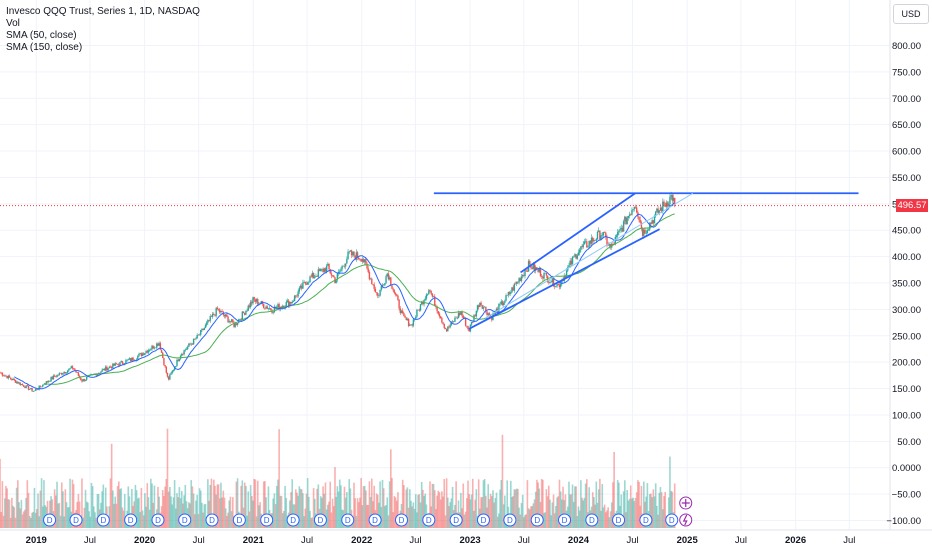 This screenshot has height=555, width=932. What do you see at coordinates (361, 540) in the screenshot?
I see `time-tick-label: 2022` at bounding box center [361, 540].